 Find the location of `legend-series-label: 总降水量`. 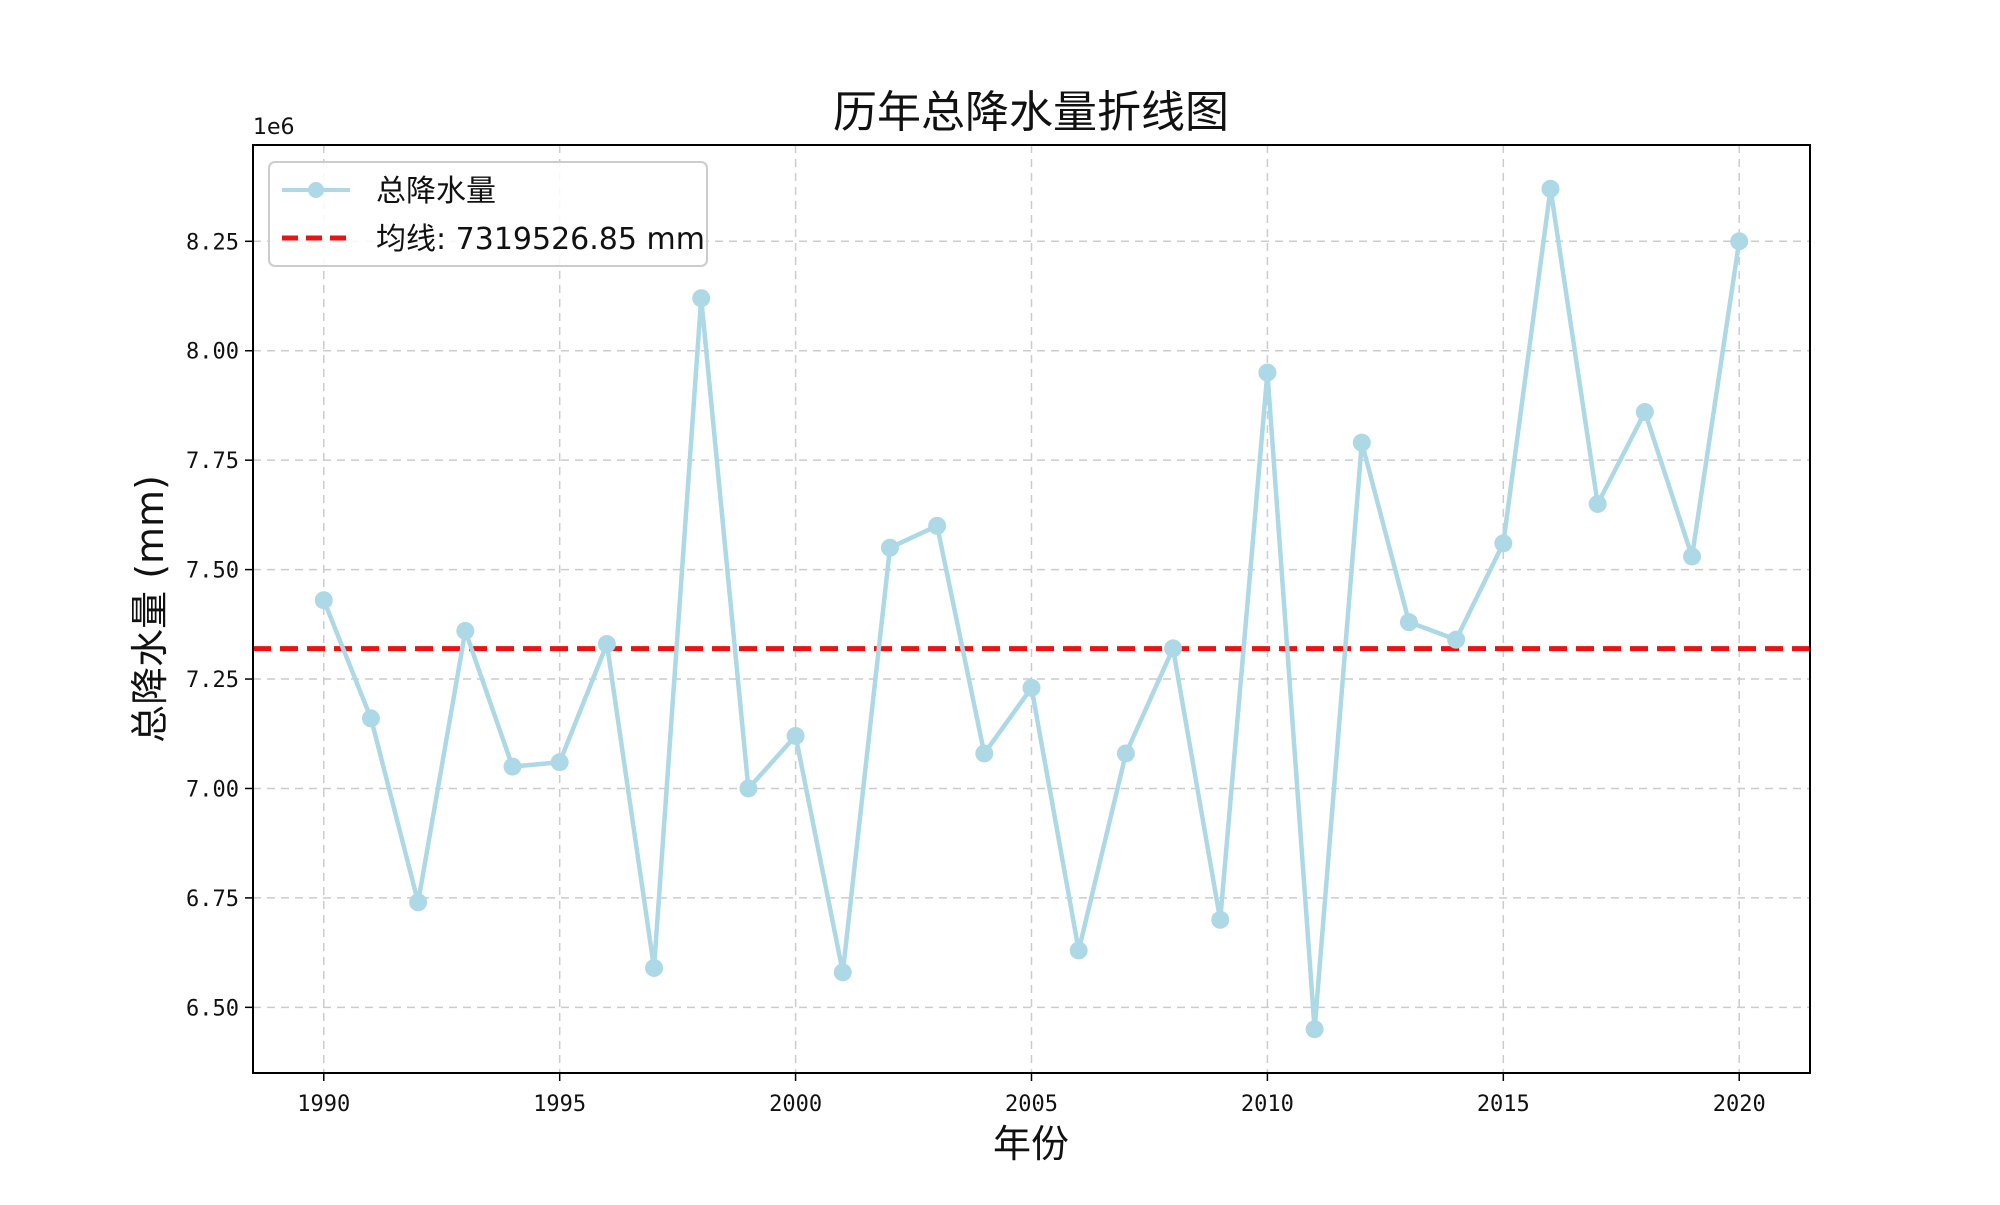

legend-series-label: 总降水量 is located at coordinates (436, 191).